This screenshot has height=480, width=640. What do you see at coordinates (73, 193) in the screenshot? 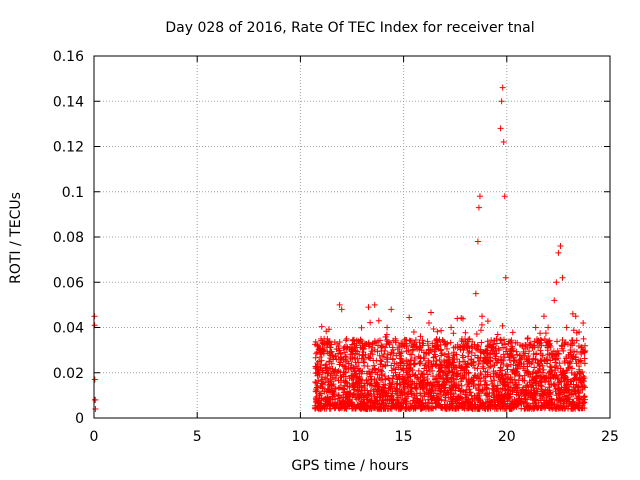
I see `y-tick-label: 0.1` at bounding box center [73, 193].